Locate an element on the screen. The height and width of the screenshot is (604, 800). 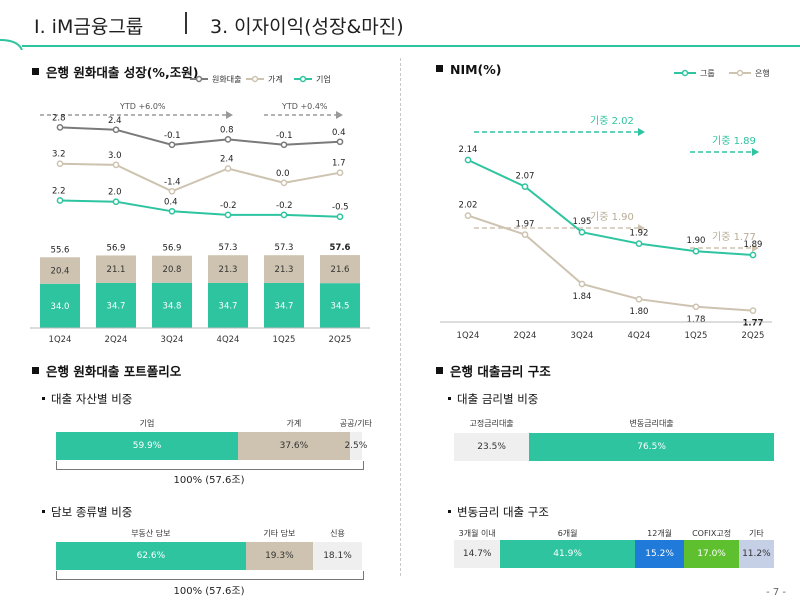
bar-segment: 2.5% is located at coordinates (355, 446).